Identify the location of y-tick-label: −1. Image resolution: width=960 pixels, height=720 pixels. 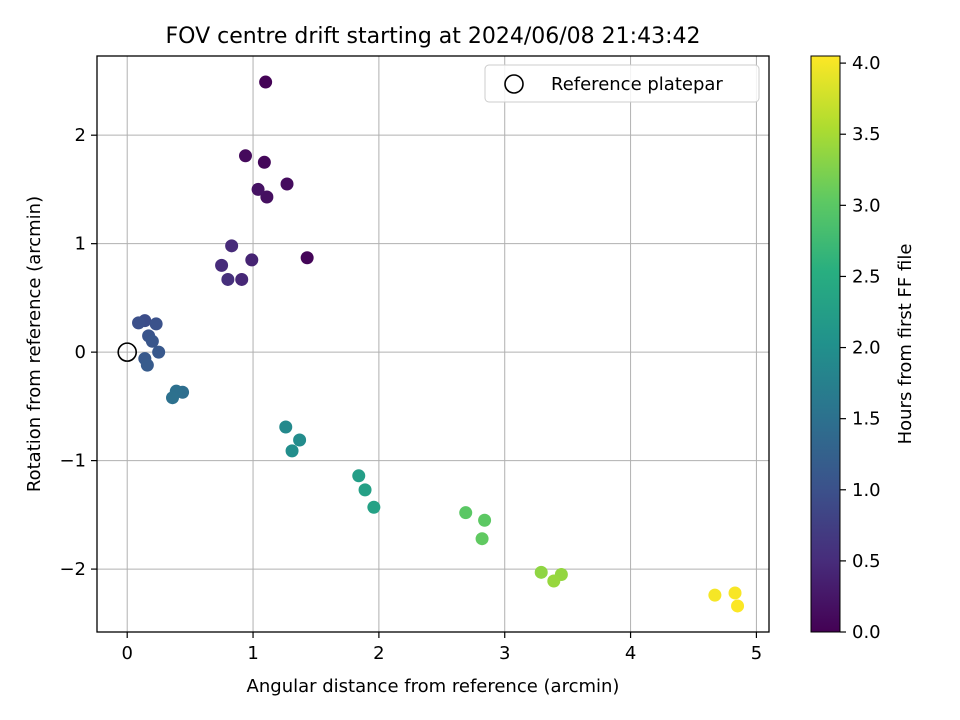
(72, 461).